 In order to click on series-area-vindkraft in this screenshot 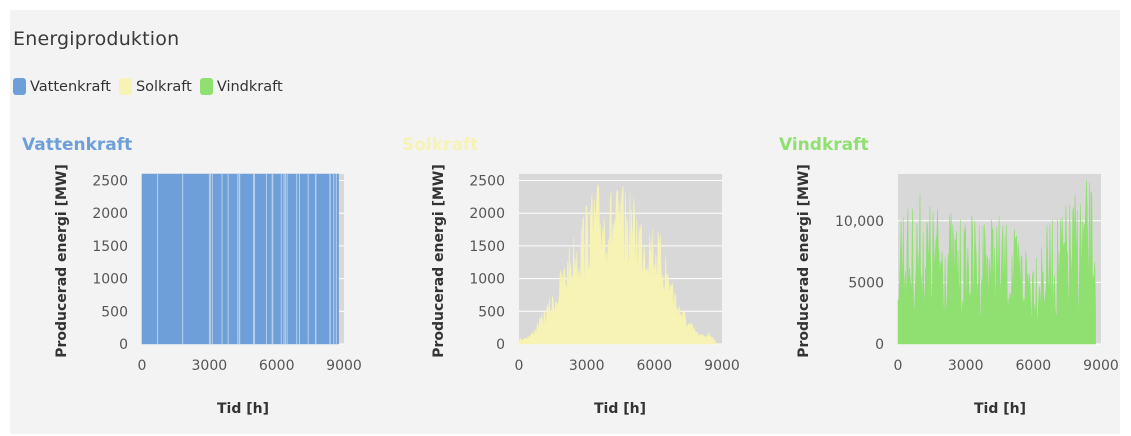, I will do `click(996, 262)`.